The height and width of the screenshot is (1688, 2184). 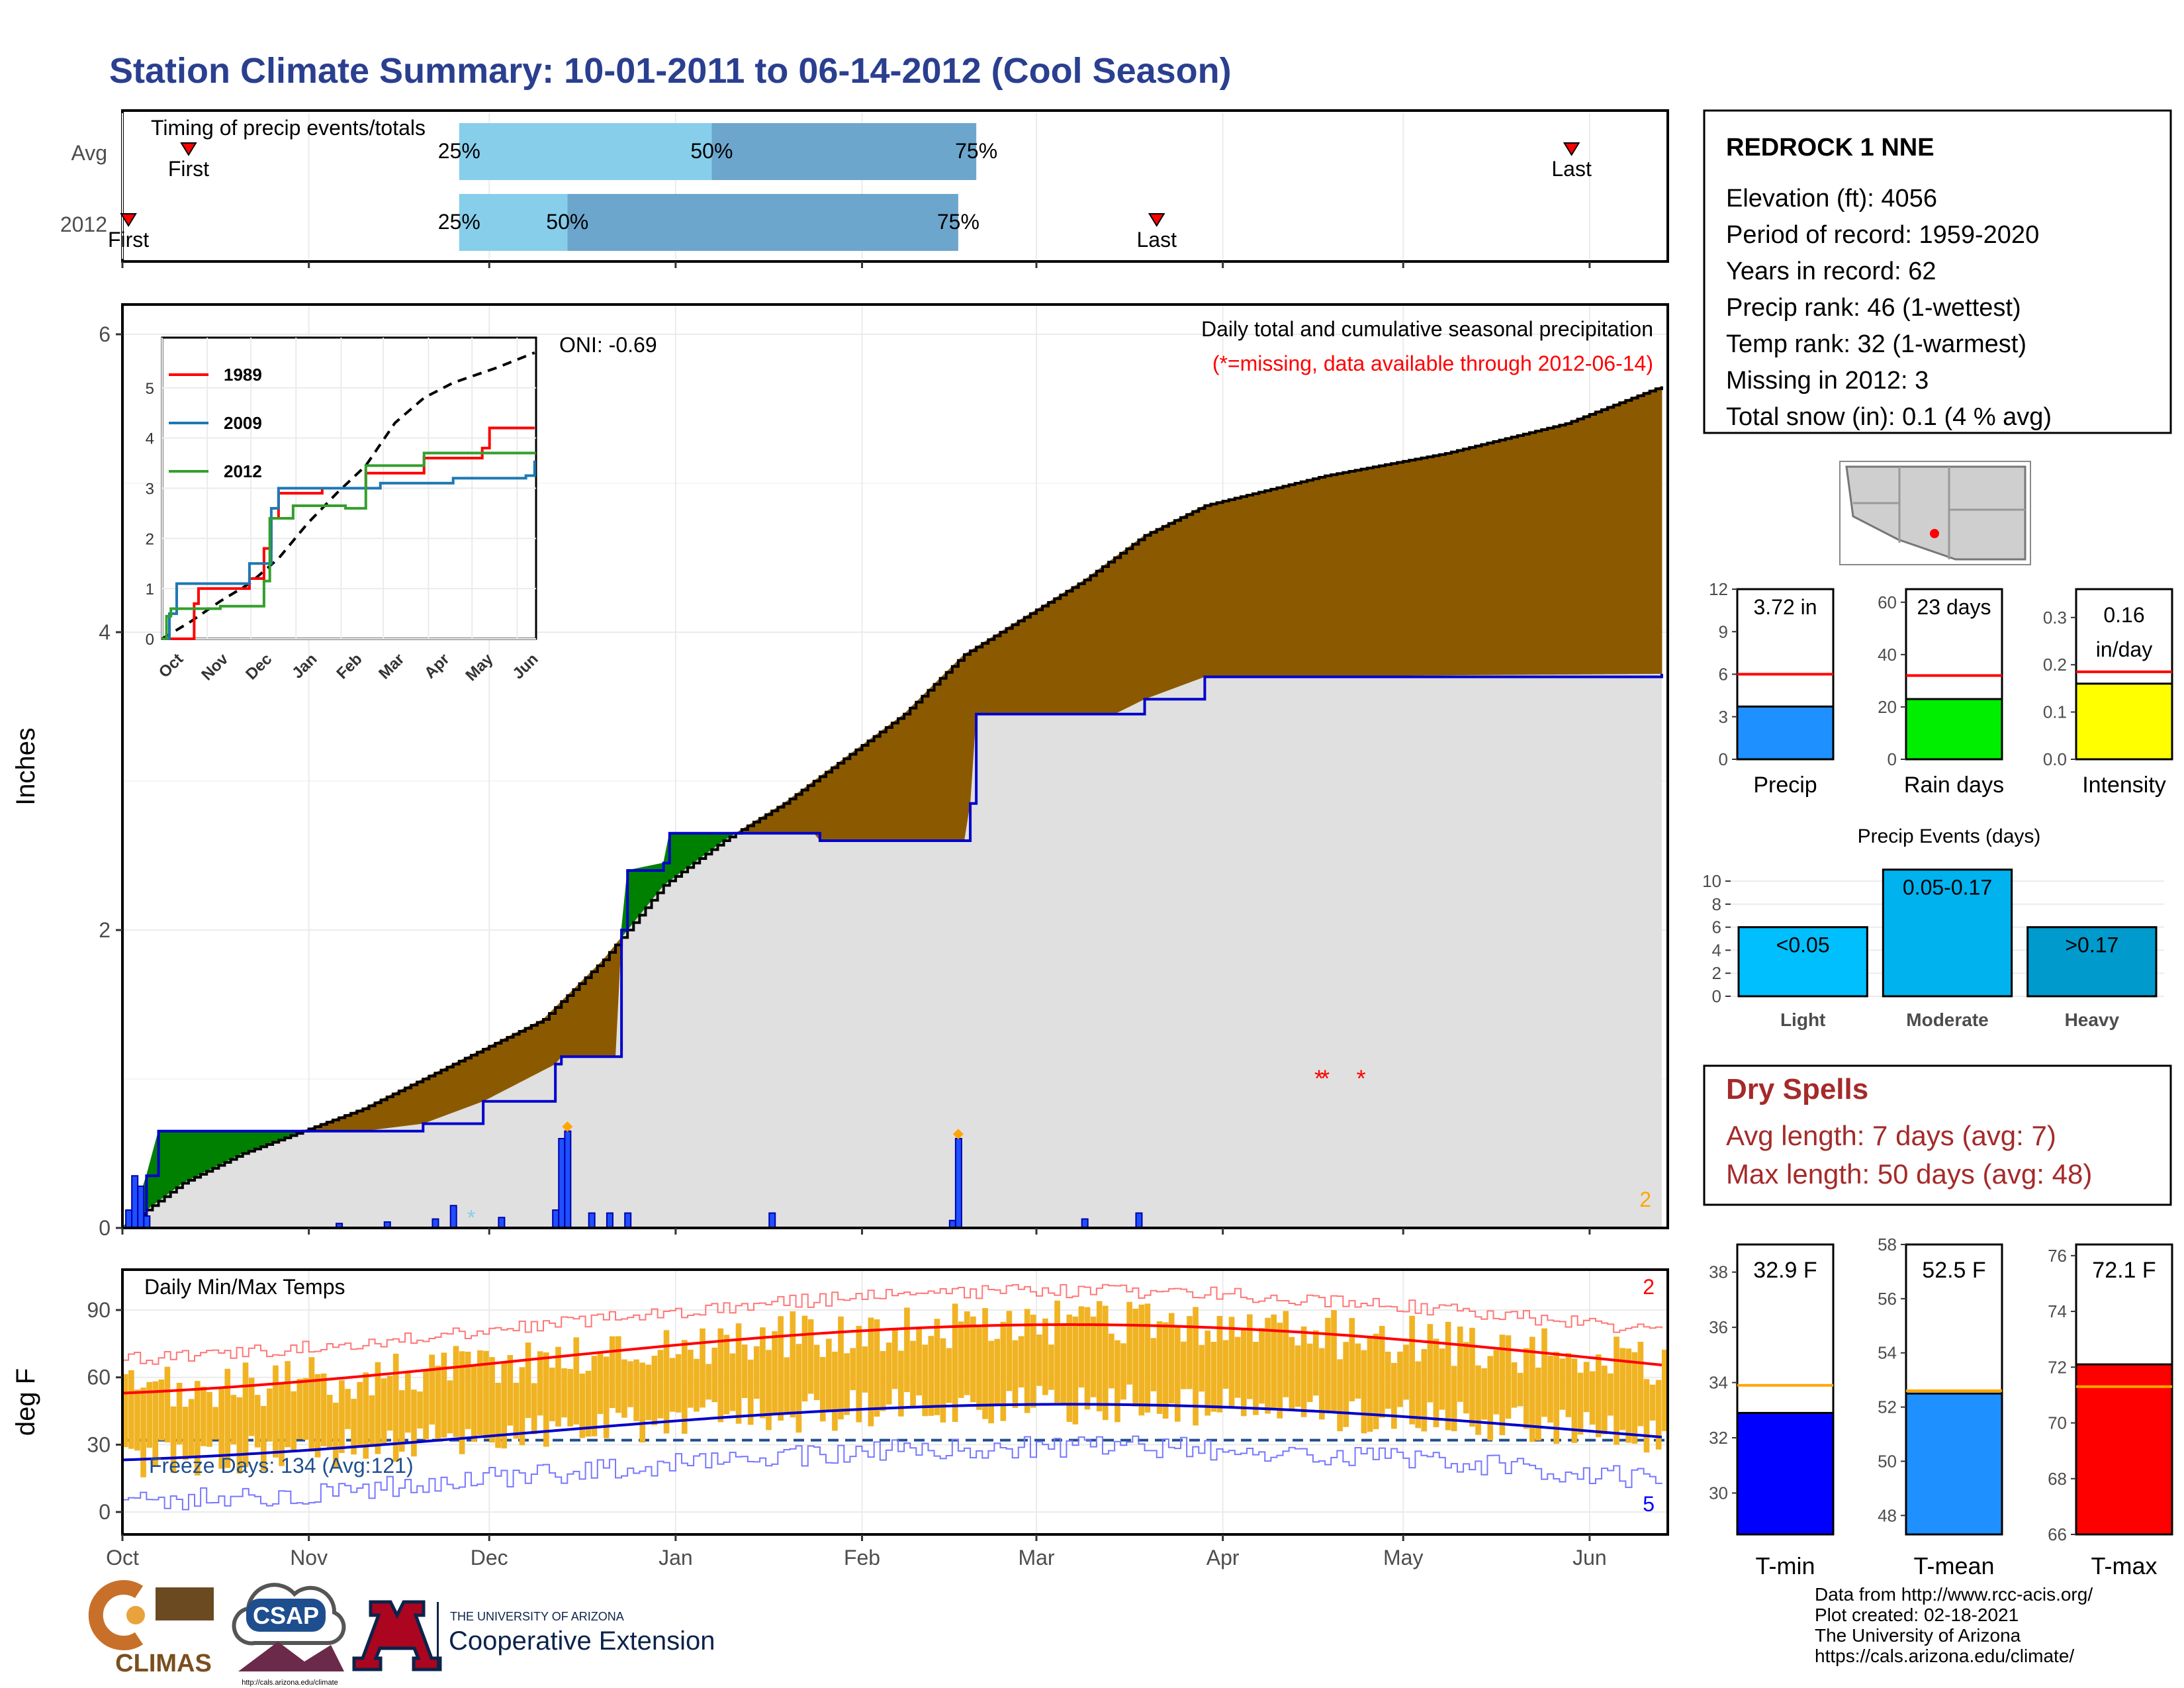 What do you see at coordinates (1954, 607) in the screenshot?
I see `mini-chart-value-label: 23 days` at bounding box center [1954, 607].